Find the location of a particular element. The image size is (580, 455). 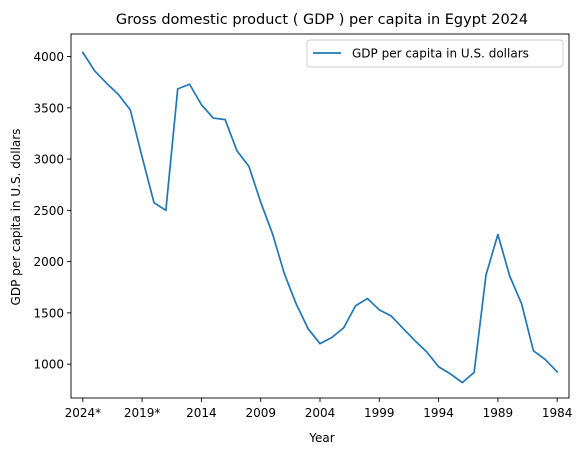

x-tick-label: 2009 is located at coordinates (260, 413).